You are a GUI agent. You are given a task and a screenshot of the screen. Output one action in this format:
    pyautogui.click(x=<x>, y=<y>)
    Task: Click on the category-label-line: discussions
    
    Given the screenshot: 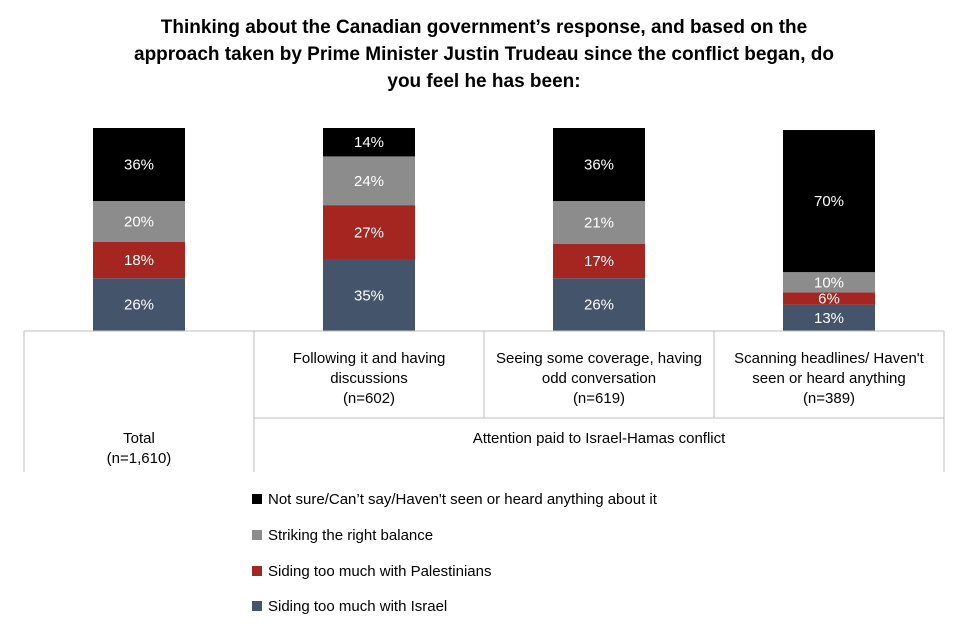 What is the action you would take?
    pyautogui.click(x=369, y=378)
    